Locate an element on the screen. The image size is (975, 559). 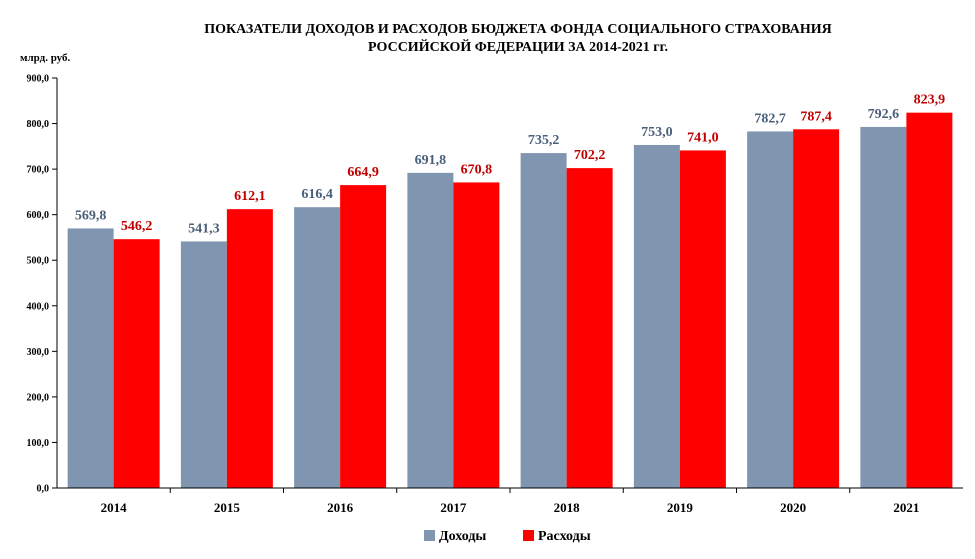
bar-expense-2015 is located at coordinates (249, 348).